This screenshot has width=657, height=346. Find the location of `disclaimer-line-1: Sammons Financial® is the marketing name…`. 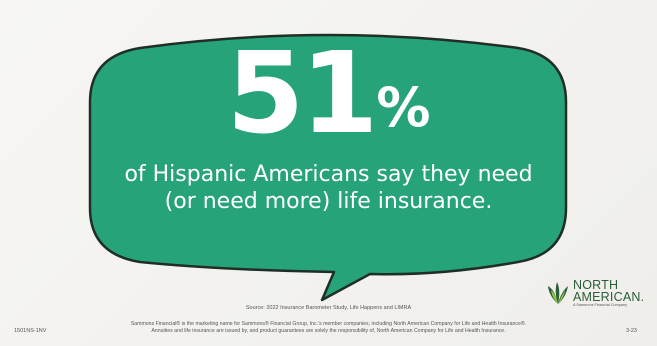

disclaimer-line-1: Sammons Financial® is the marketing name… is located at coordinates (328, 324).